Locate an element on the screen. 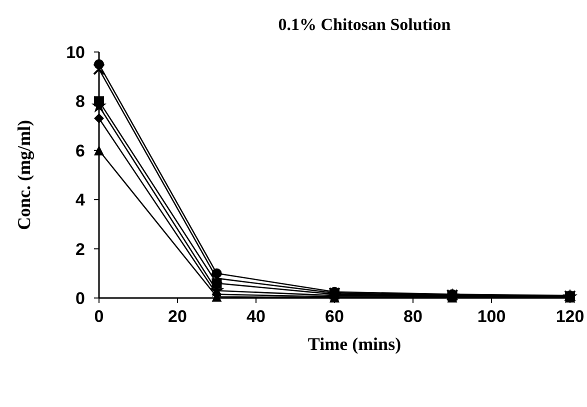 The height and width of the screenshot is (407, 587). x-tick-label: 60 is located at coordinates (334, 316).